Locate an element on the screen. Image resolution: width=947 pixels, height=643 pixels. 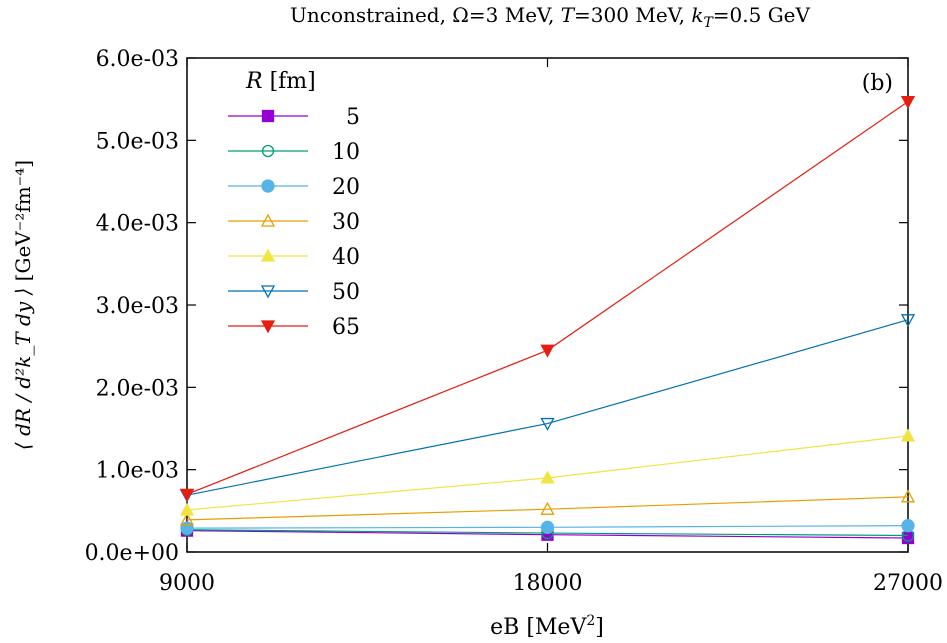
x-tick-label: 9000 is located at coordinates (187, 583).